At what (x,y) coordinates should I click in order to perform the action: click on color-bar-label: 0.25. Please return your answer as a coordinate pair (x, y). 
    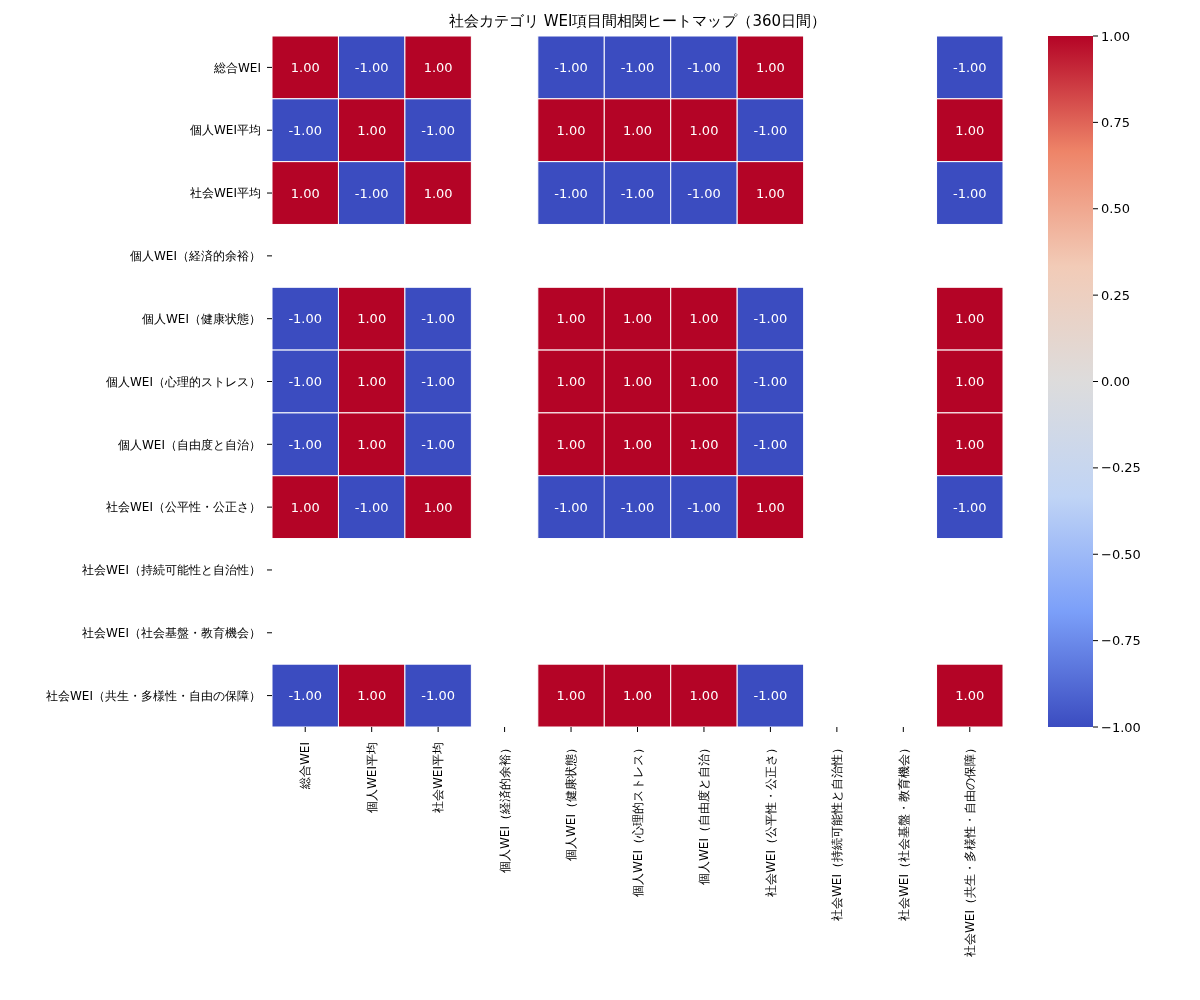
    Looking at the image, I should click on (1115, 295).